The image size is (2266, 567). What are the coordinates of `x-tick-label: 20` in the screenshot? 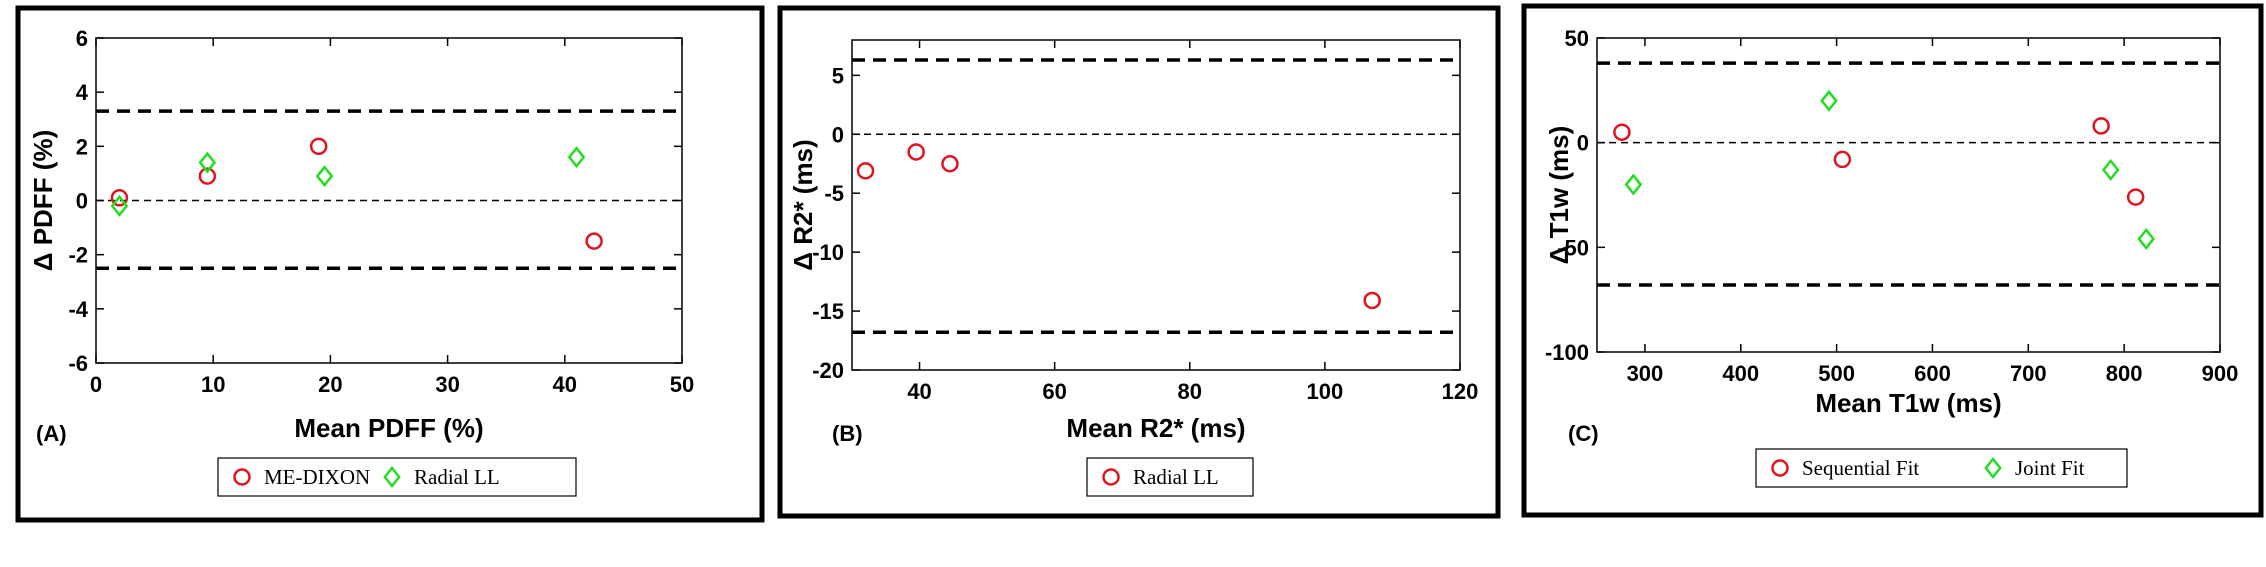 It's located at (330, 384).